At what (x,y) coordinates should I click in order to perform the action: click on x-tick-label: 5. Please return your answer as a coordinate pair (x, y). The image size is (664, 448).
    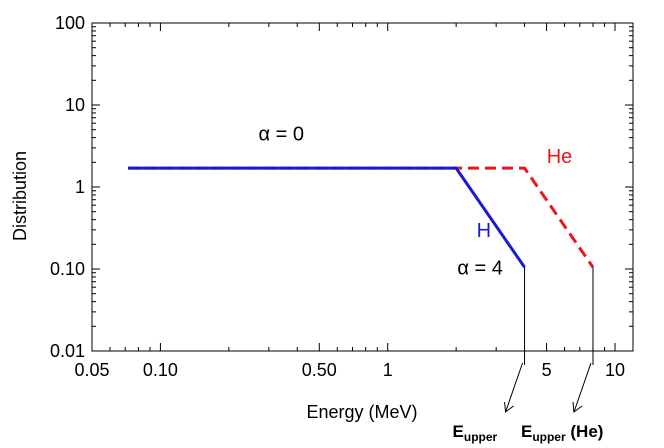
    Looking at the image, I should click on (547, 370).